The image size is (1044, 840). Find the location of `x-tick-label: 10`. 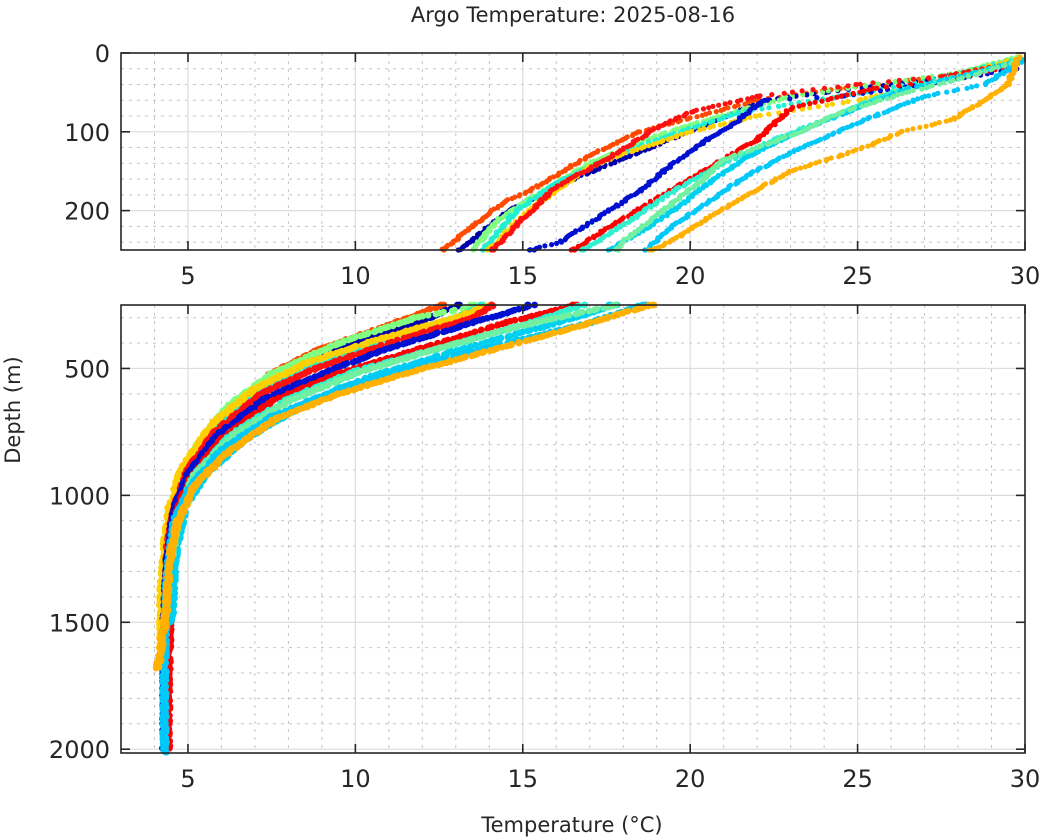

x-tick-label: 10 is located at coordinates (355, 276).